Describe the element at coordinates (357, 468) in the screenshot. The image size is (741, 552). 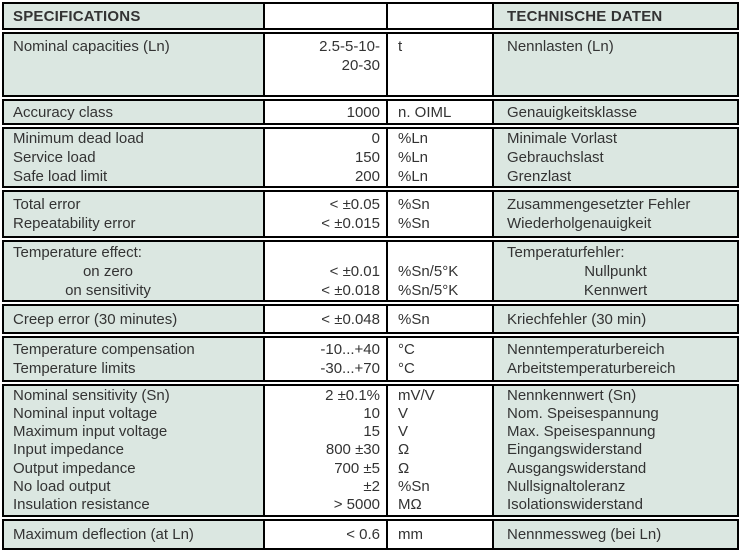
I see `spec-value: 700 ±5` at that location.